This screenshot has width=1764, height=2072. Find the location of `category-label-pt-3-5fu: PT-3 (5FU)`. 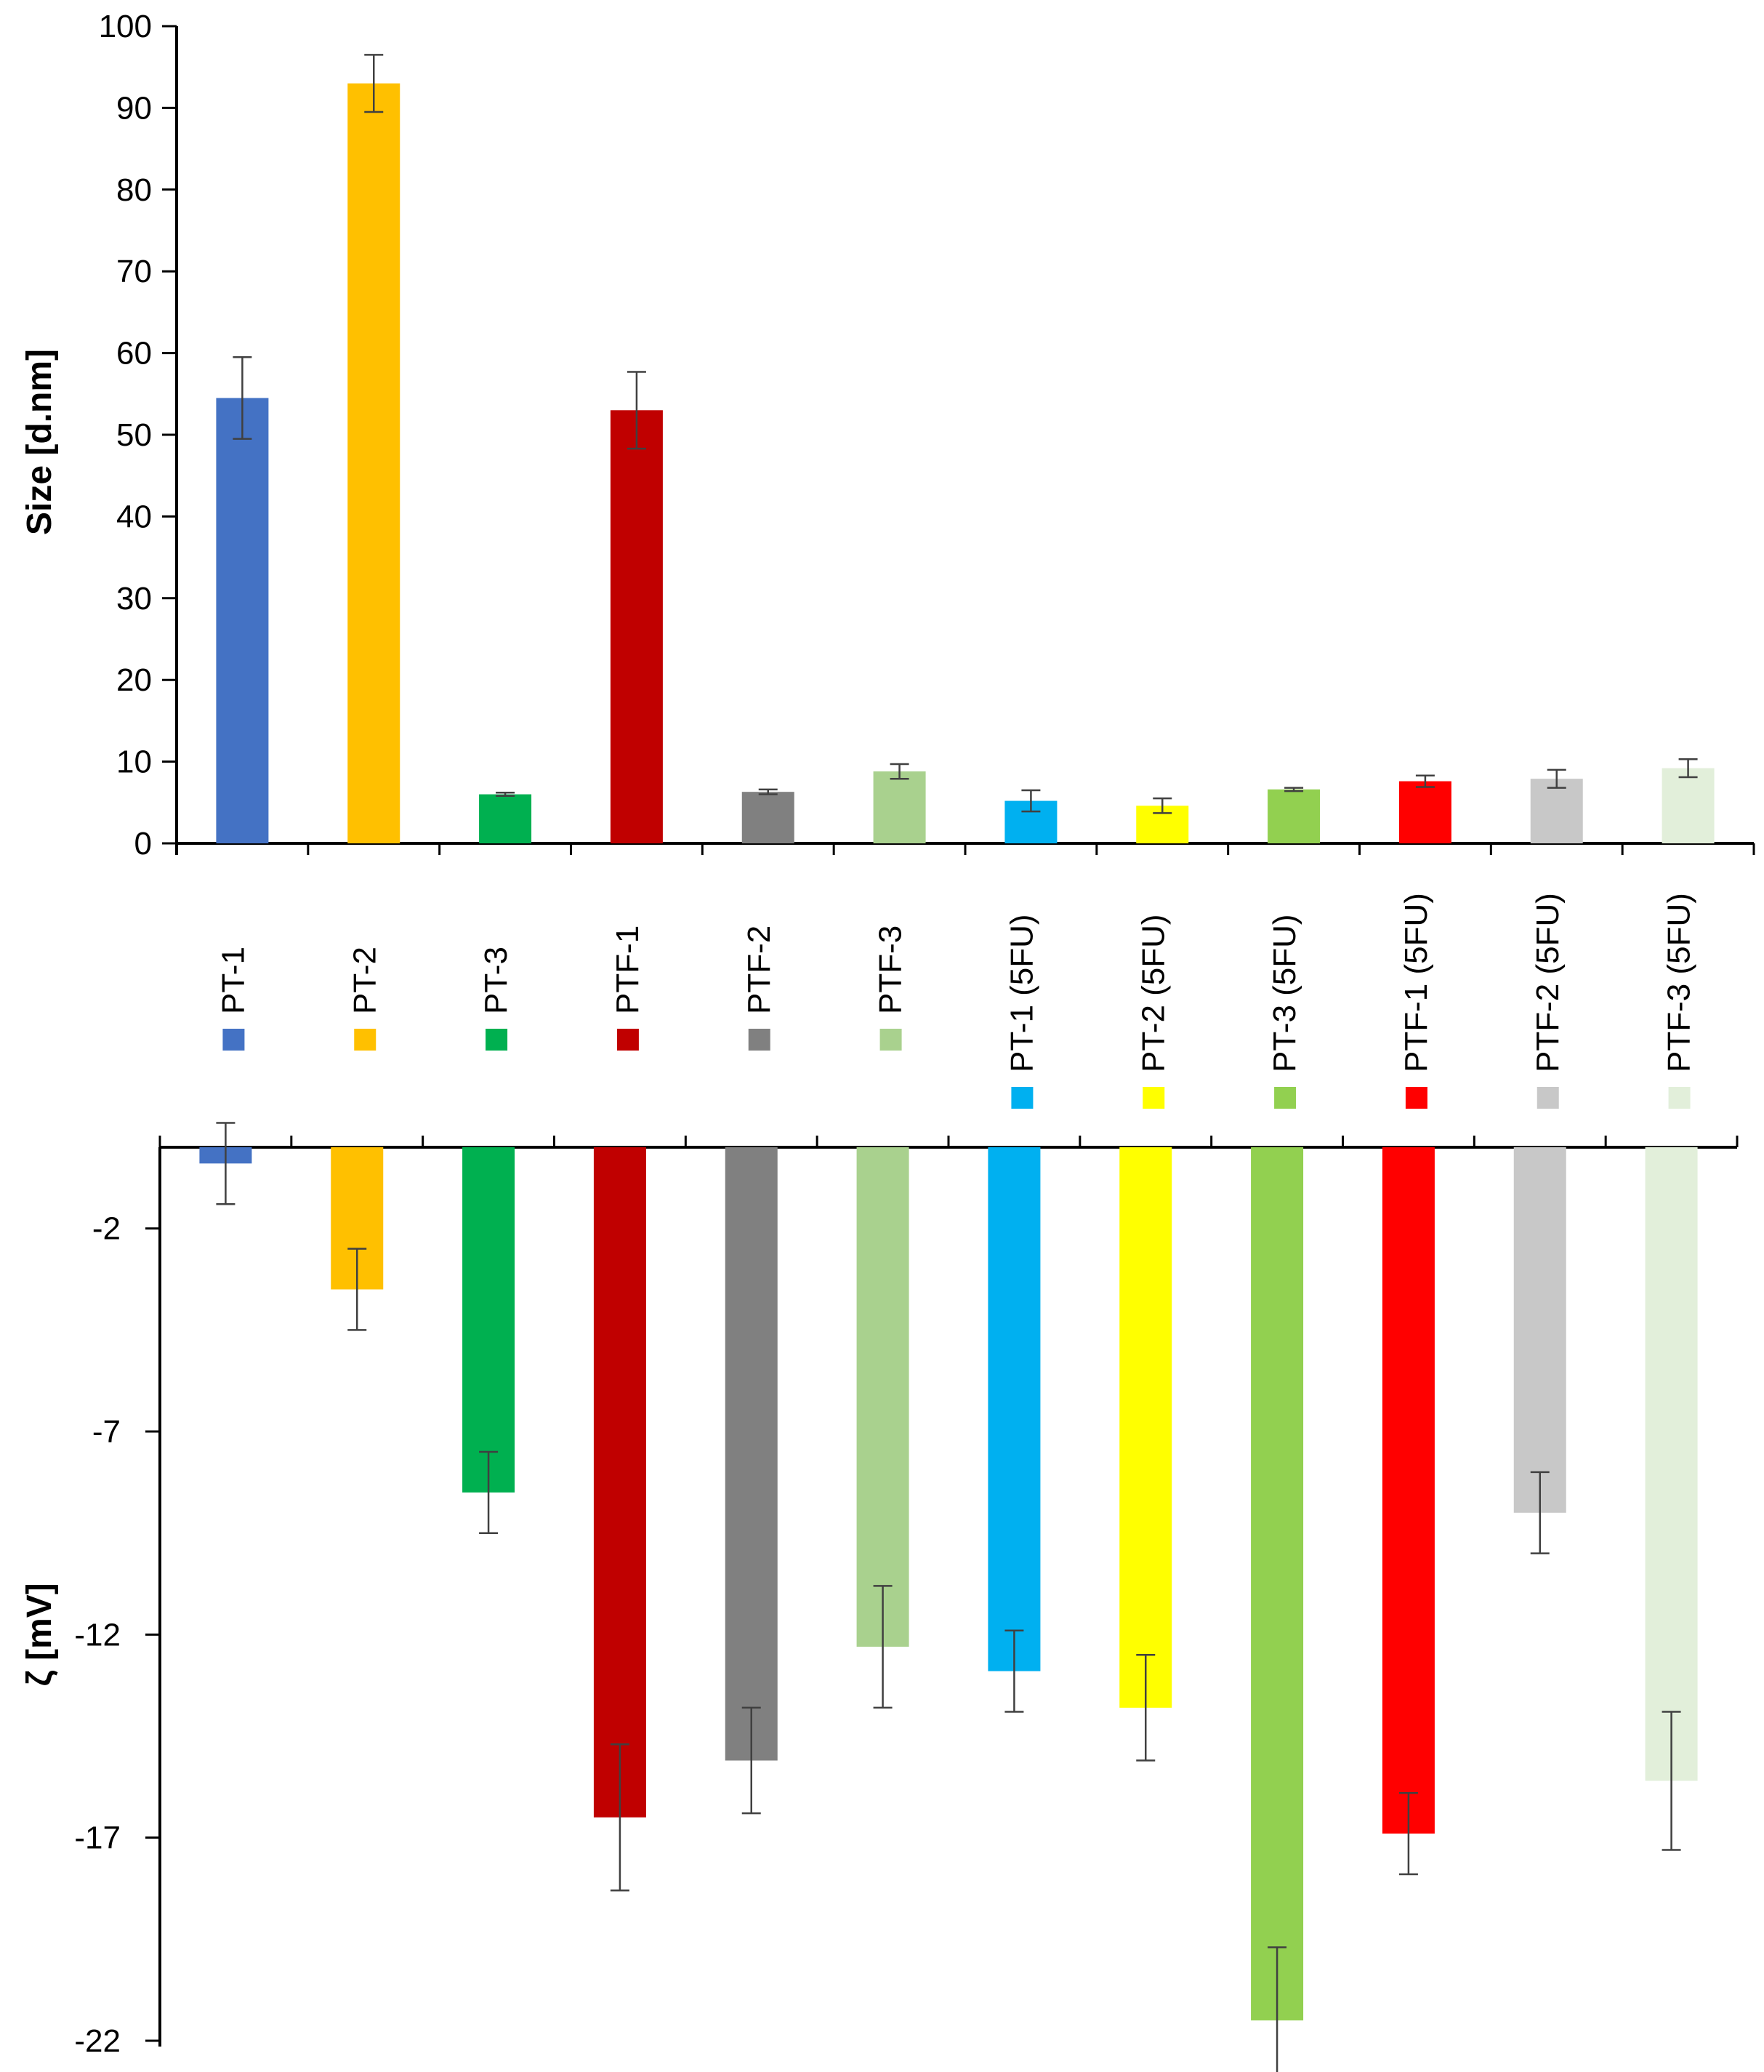

category-label-pt-3-5fu: PT-3 (5FU) is located at coordinates (1284, 993).